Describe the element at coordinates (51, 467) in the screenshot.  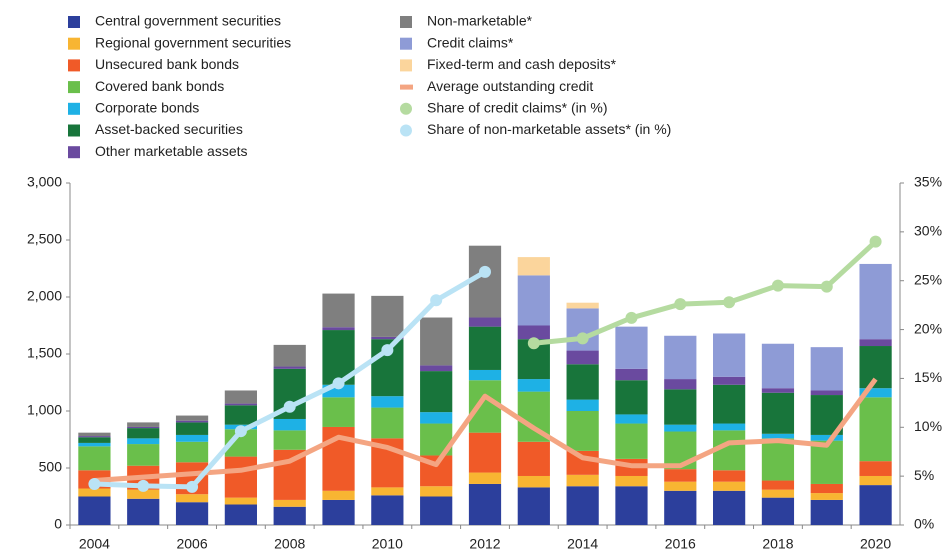
I see `y-tick-label: 500` at that location.